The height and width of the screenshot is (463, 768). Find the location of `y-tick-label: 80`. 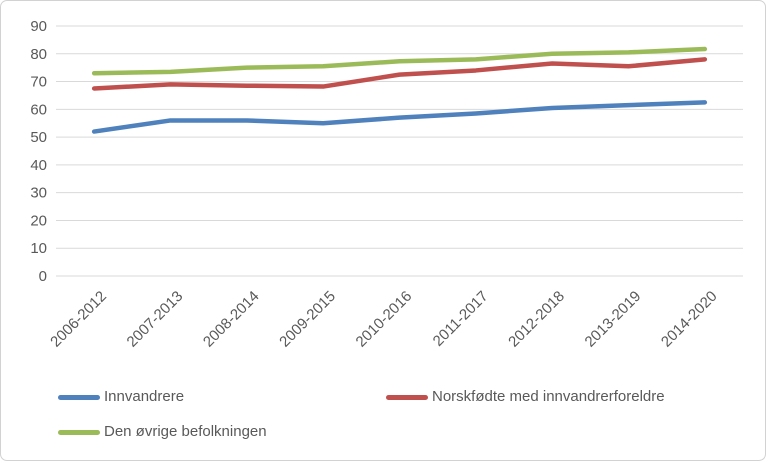

y-tick-label: 80 is located at coordinates (38, 54).